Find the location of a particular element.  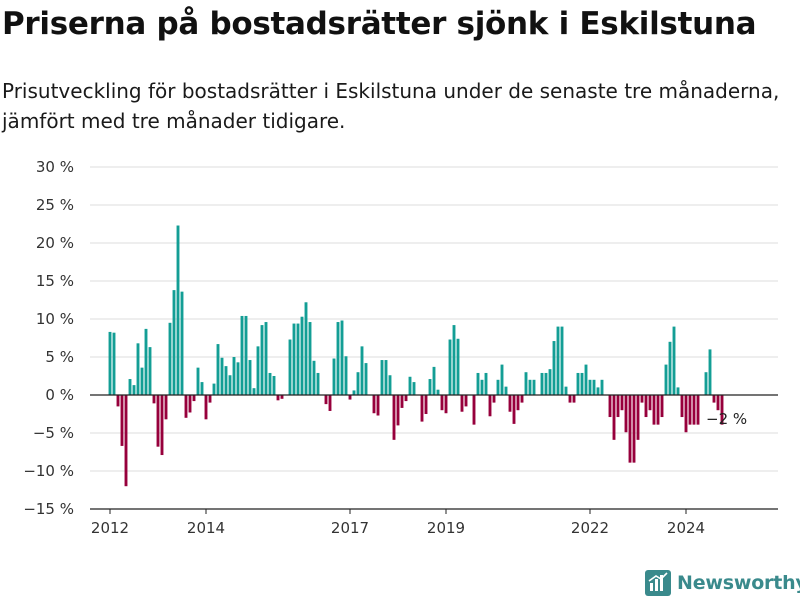

last-value-annotation: −2 % is located at coordinates (726, 419).